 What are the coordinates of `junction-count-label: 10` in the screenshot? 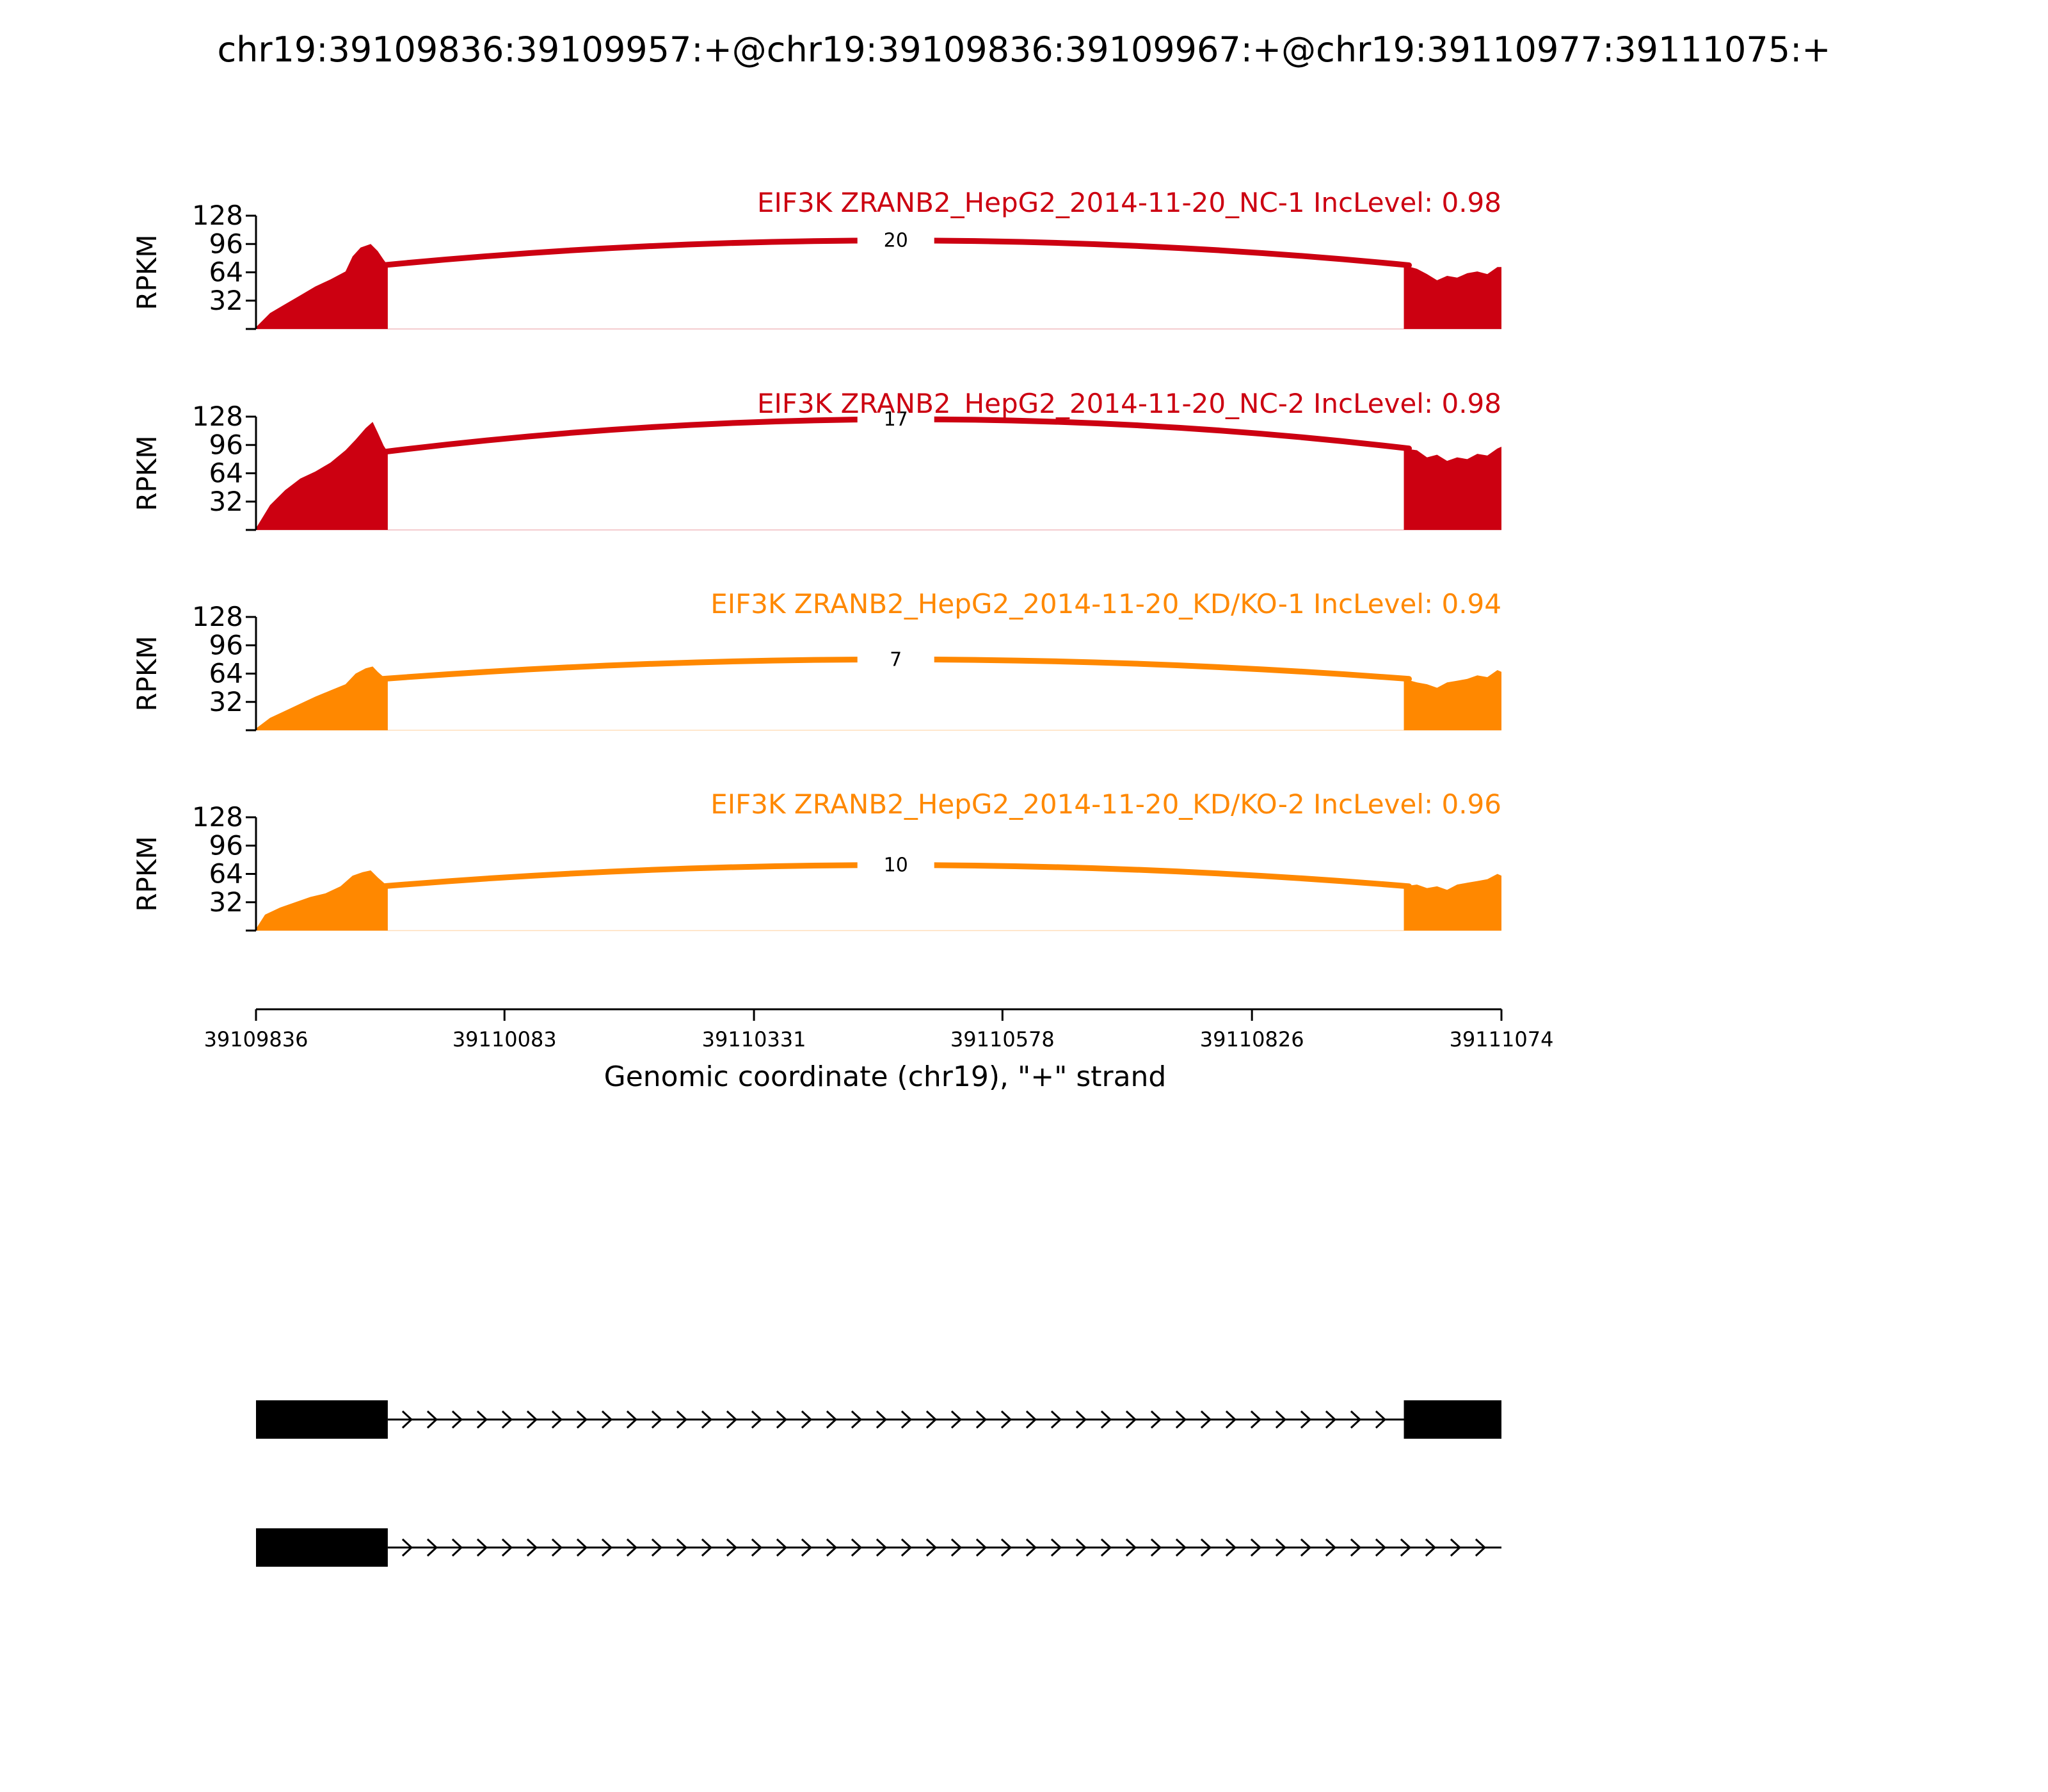 It's located at (896, 865).